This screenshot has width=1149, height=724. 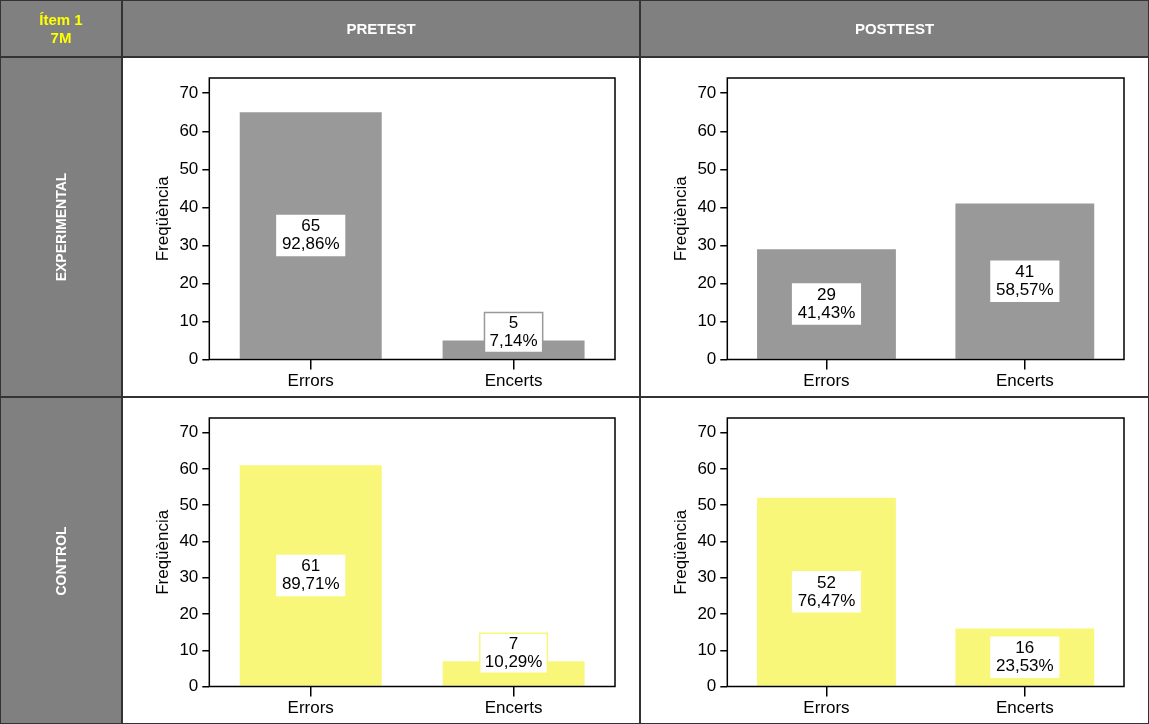 I want to click on text: 7M, so click(x=61, y=37).